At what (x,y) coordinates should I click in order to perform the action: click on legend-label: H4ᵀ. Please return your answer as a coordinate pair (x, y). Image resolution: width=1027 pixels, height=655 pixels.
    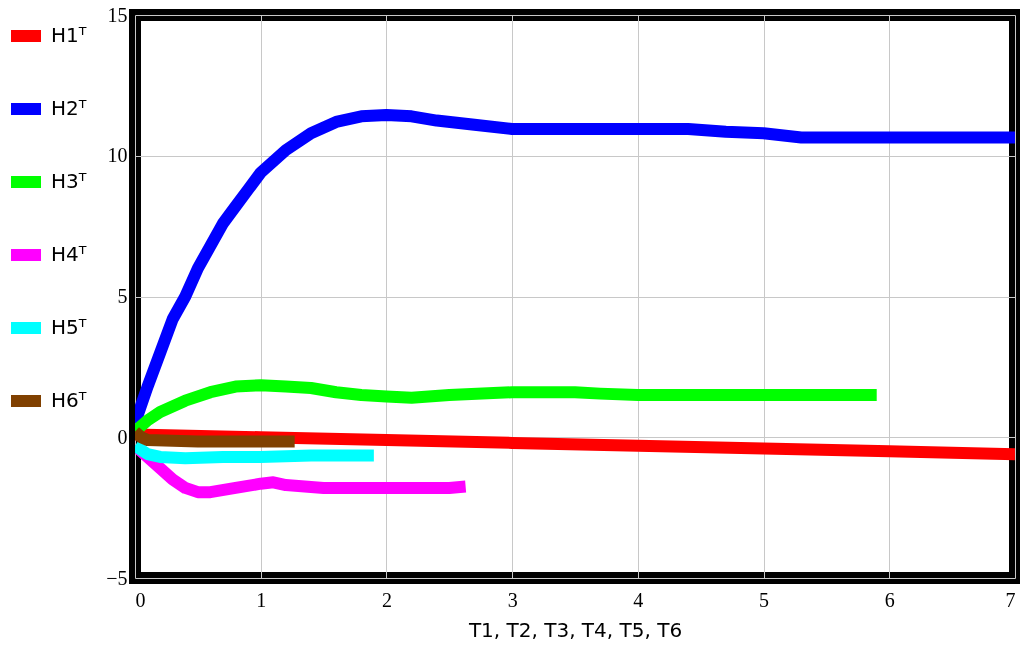
    Looking at the image, I should click on (69, 254).